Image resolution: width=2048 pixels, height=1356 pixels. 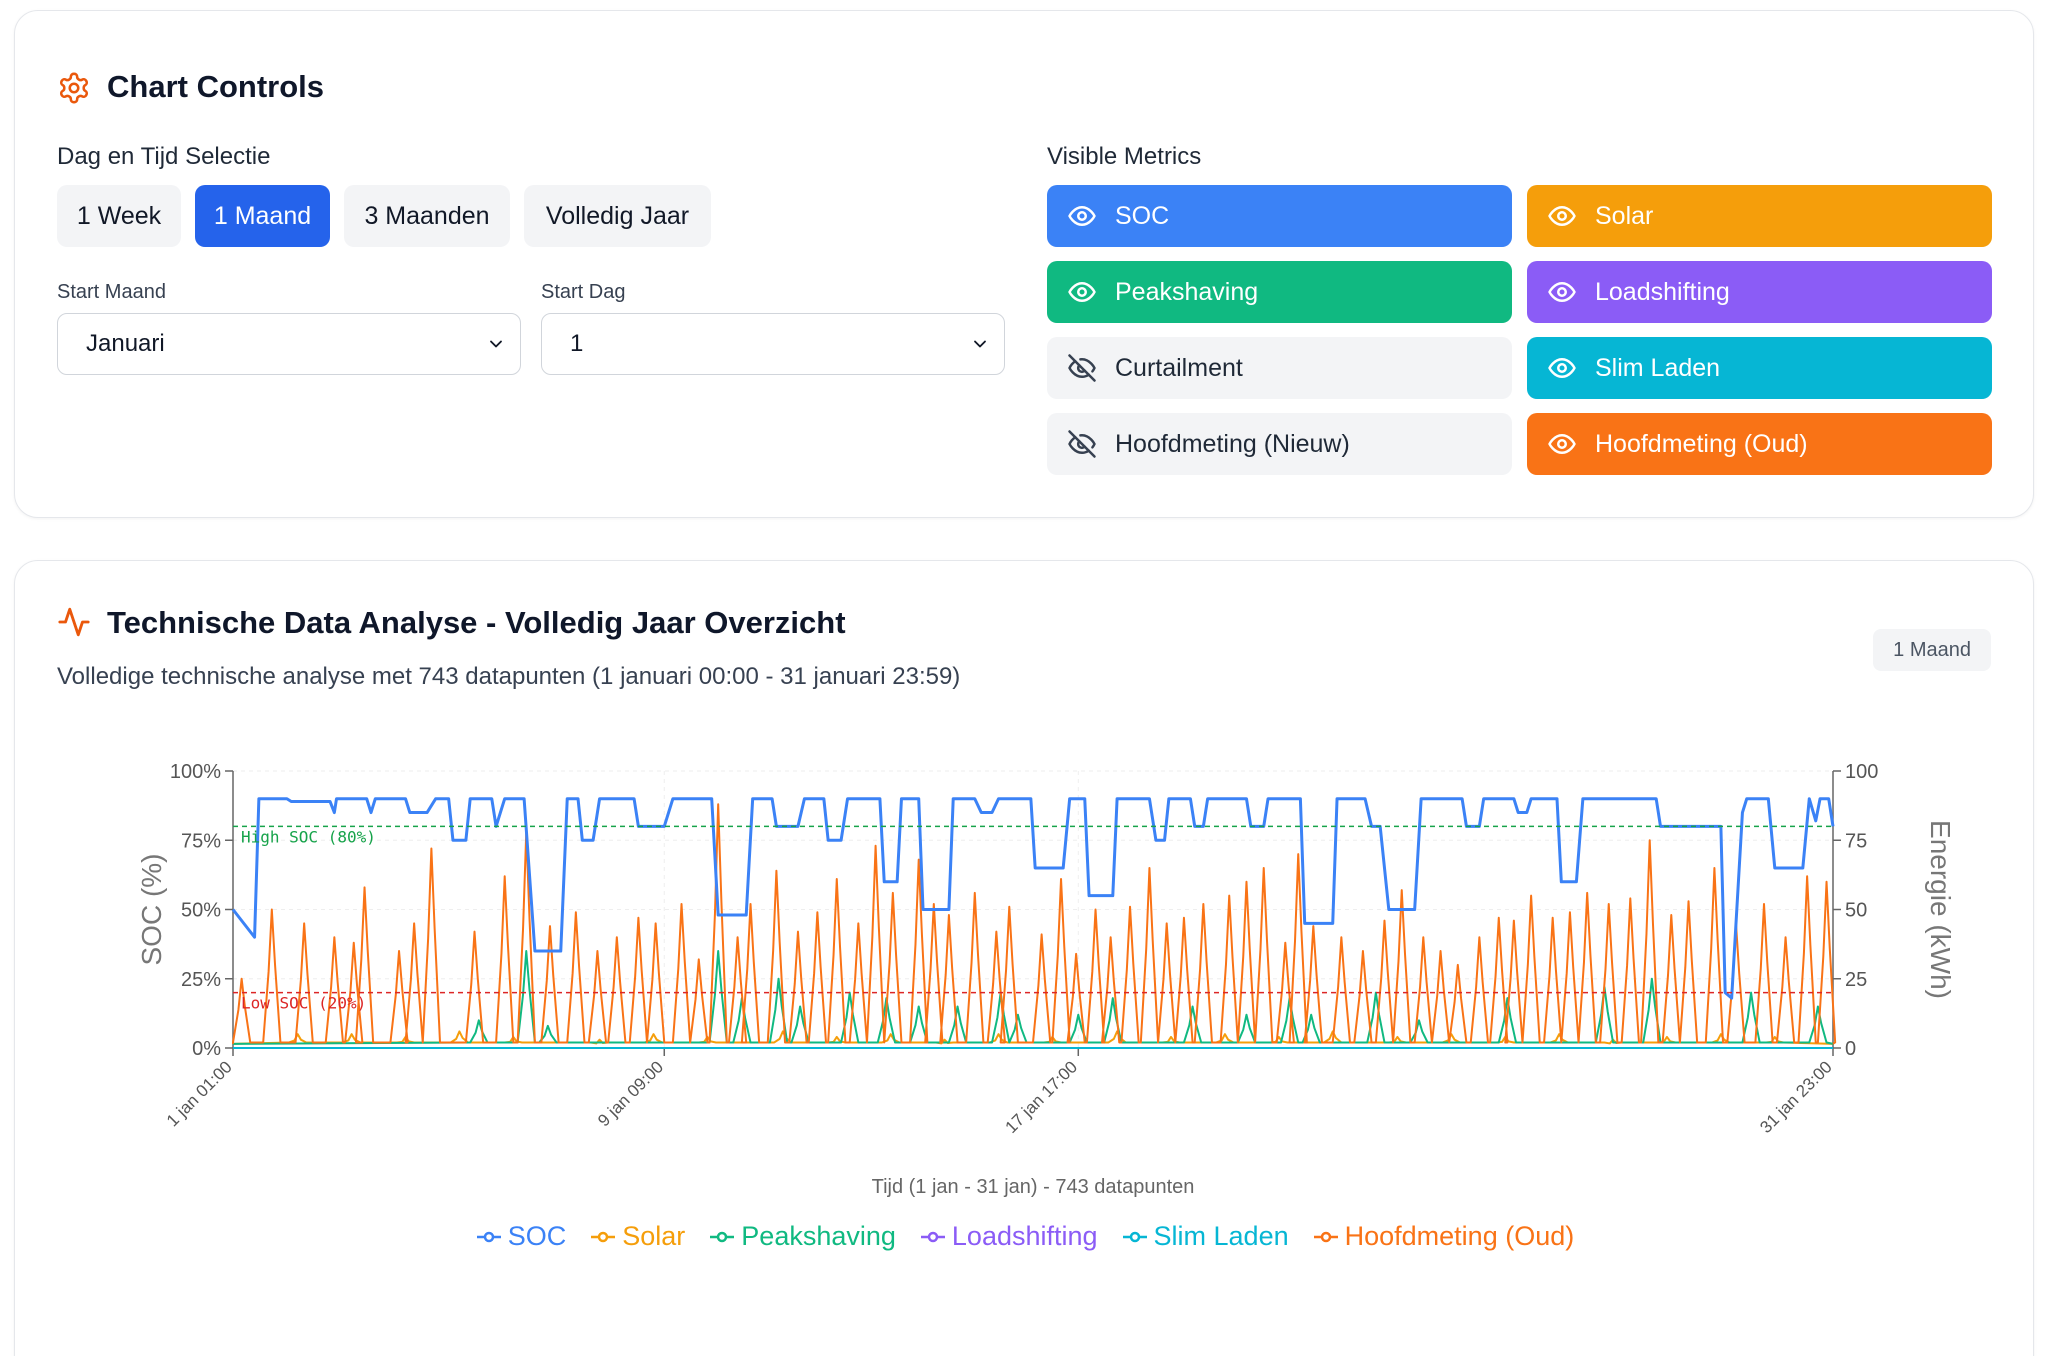 I want to click on start-month-label: Start Maand, so click(x=111, y=292).